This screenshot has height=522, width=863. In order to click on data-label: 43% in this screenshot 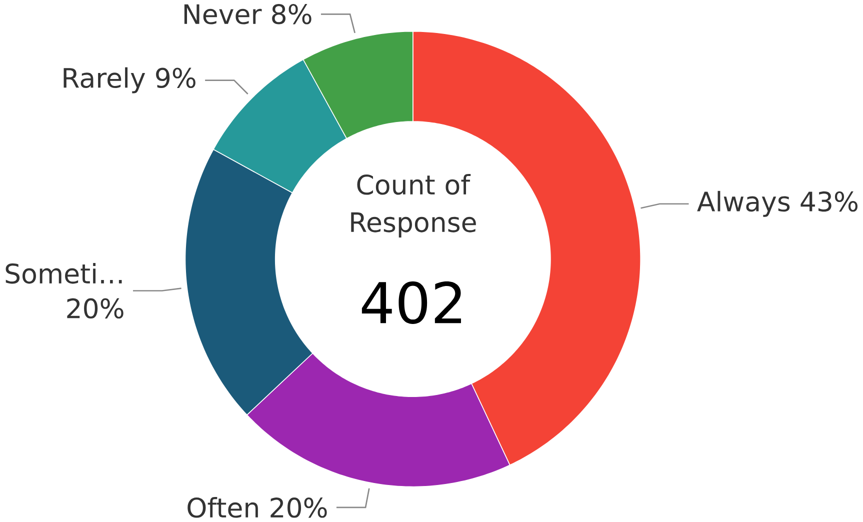, I will do `click(829, 201)`.